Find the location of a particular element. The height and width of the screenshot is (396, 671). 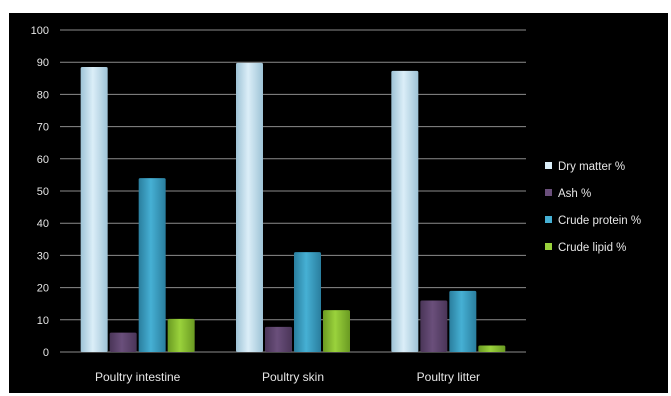

y-tick-label: 10 is located at coordinates (43, 321).